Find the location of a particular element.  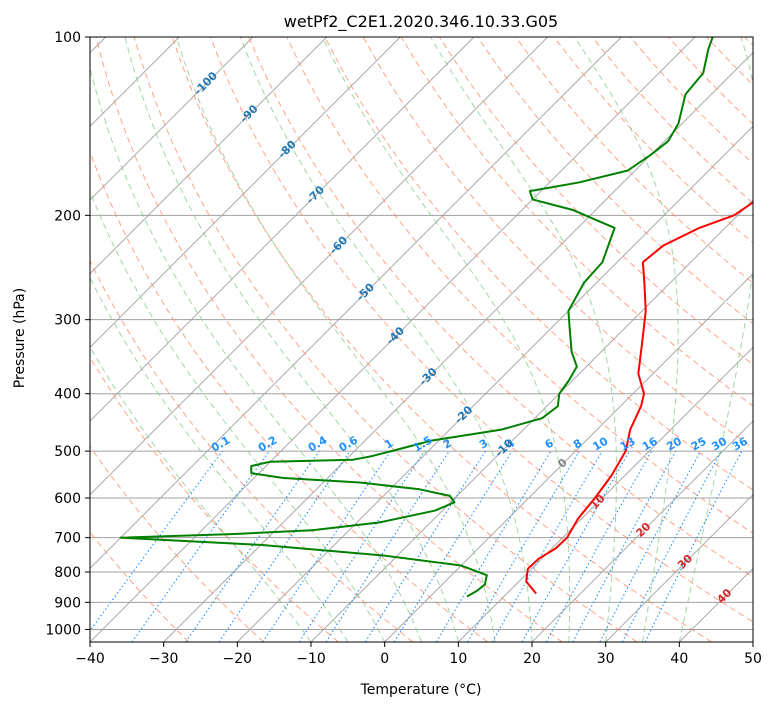

isotherm-label: 30 is located at coordinates (685, 562).